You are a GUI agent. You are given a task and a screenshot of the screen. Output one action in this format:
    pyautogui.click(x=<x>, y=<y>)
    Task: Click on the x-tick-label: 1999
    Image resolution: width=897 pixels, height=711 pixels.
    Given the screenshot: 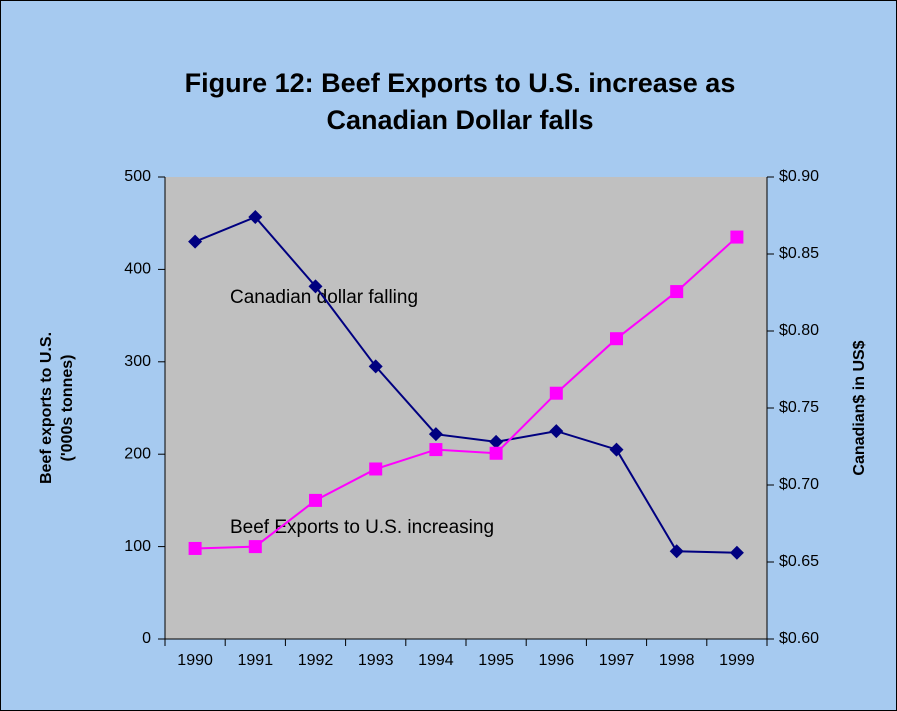 What is the action you would take?
    pyautogui.click(x=737, y=660)
    